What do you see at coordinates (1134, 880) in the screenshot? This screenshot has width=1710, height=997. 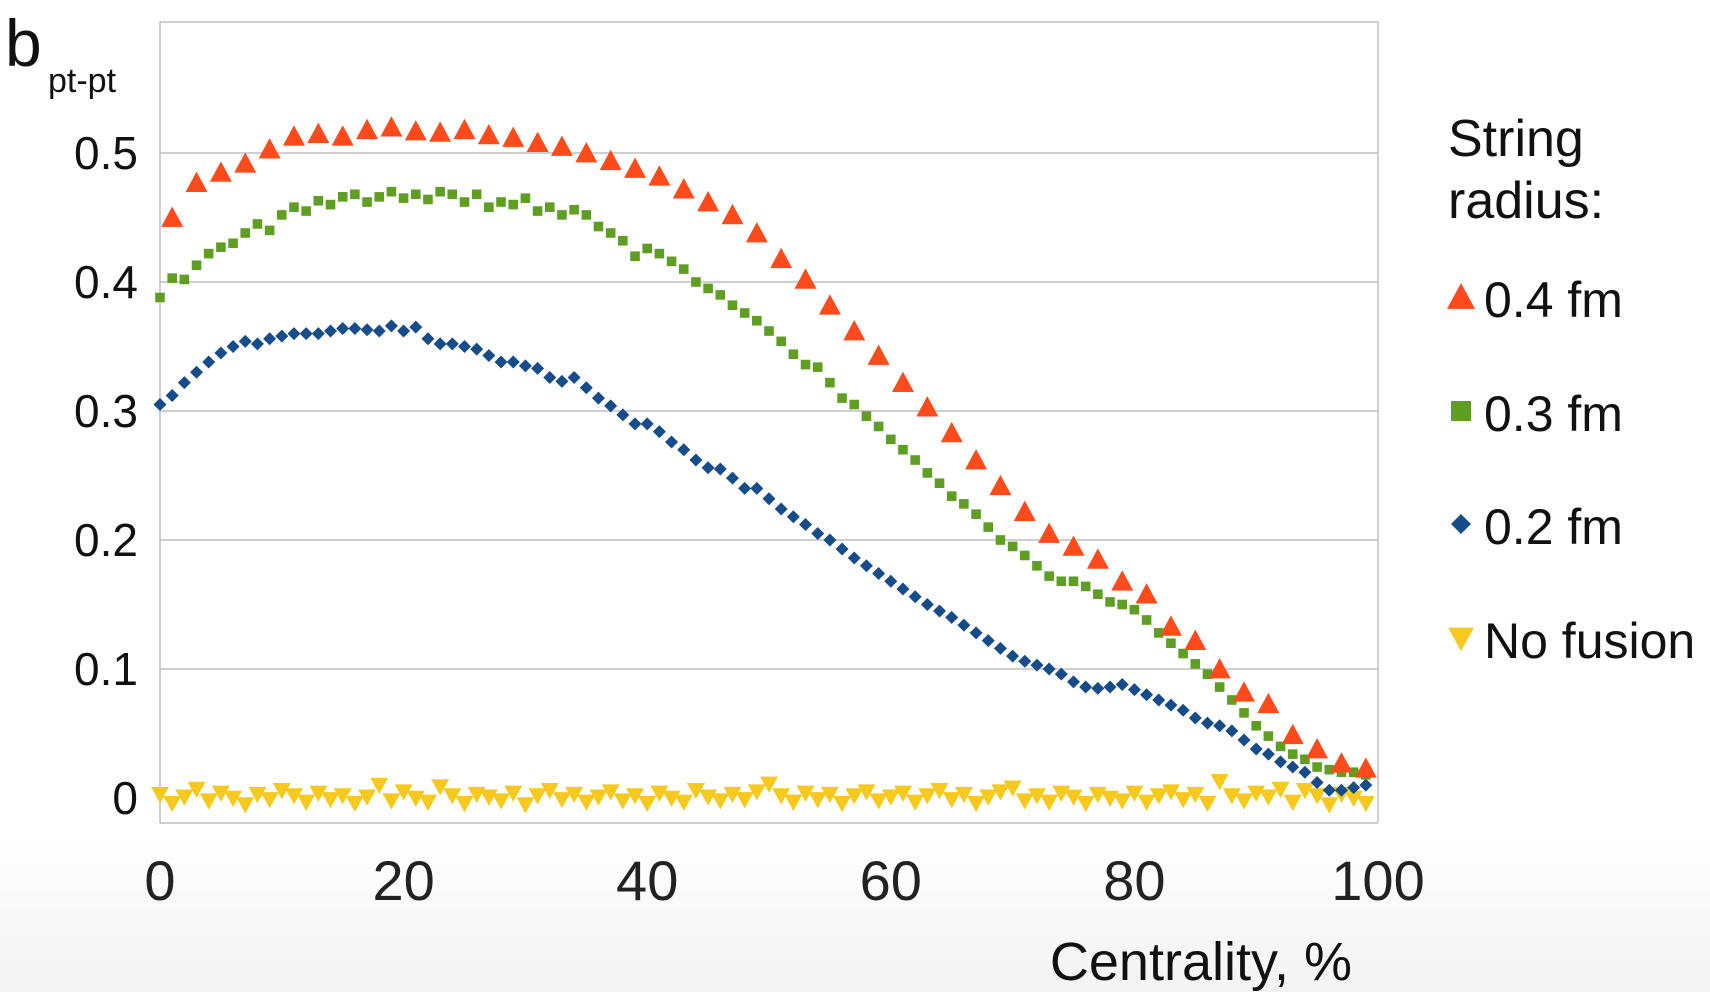 I see `x-tick-label: 80` at bounding box center [1134, 880].